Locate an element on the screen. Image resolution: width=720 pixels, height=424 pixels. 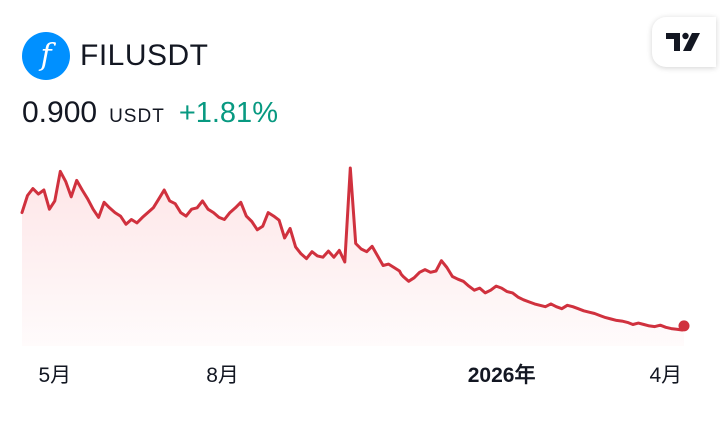
filecoin-logo-icon: f is located at coordinates (46, 56).